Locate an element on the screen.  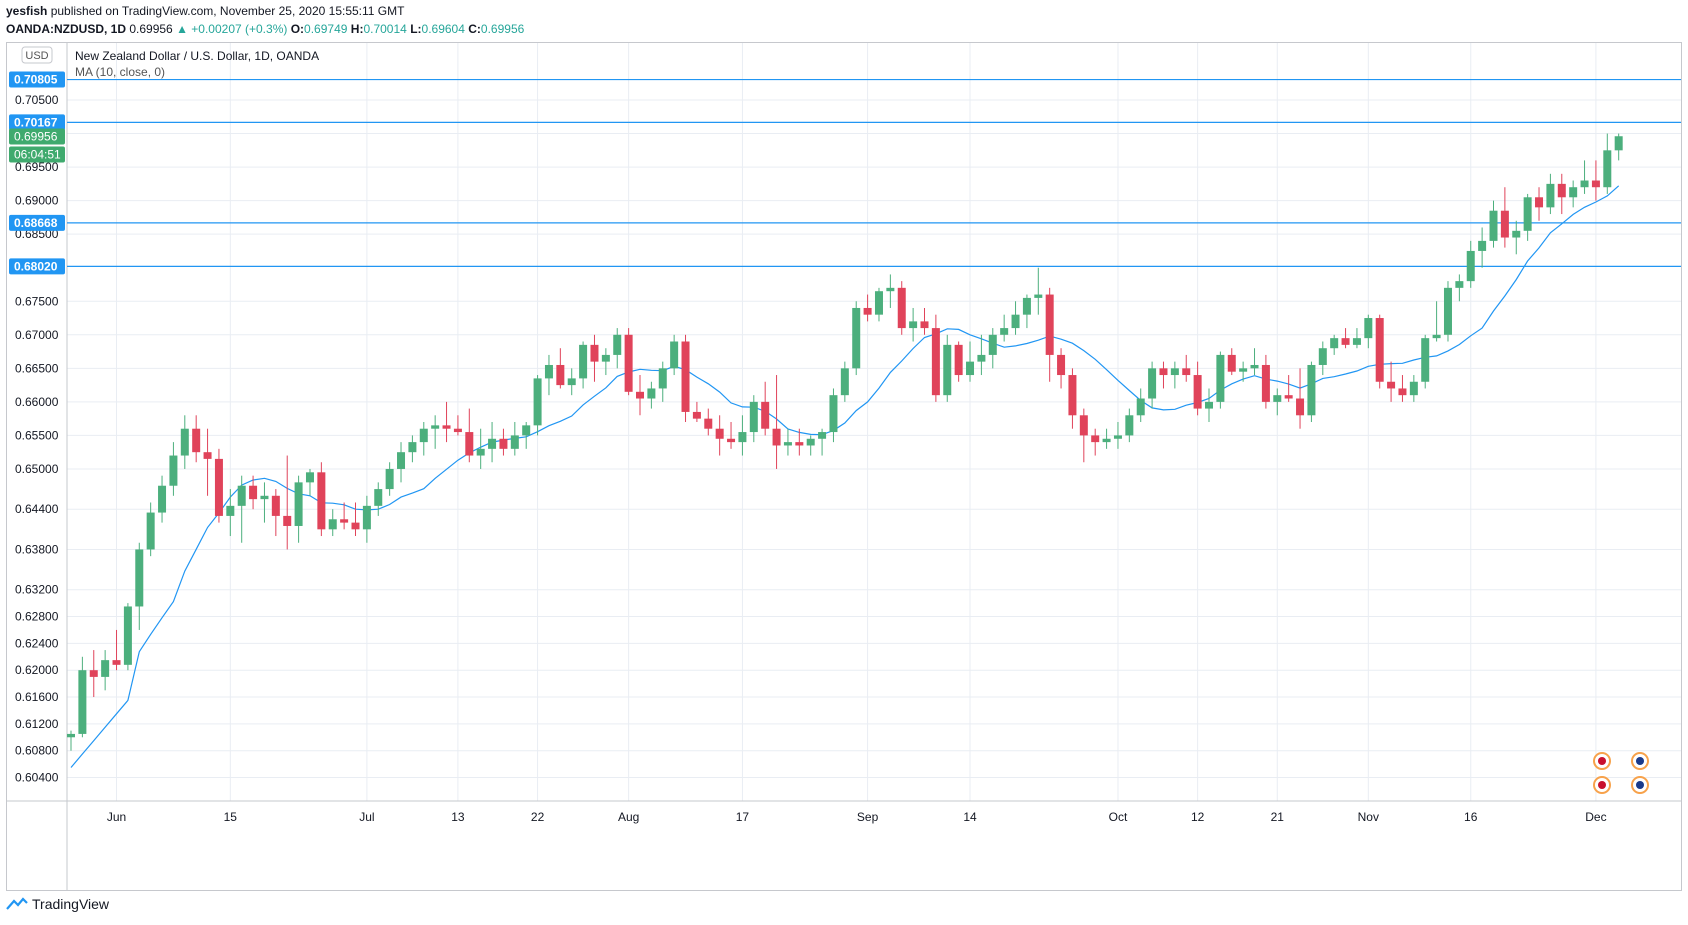
x-tick-label: 14 is located at coordinates (970, 817).